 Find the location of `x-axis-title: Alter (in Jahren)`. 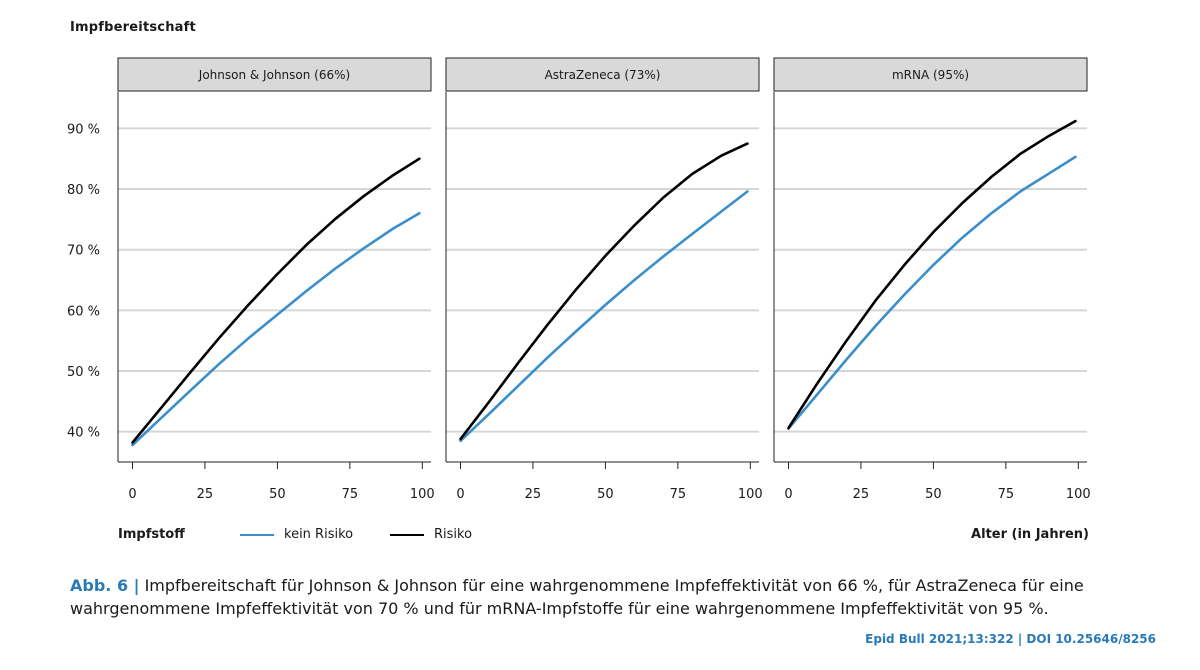

x-axis-title: Alter (in Jahren) is located at coordinates (1030, 534).